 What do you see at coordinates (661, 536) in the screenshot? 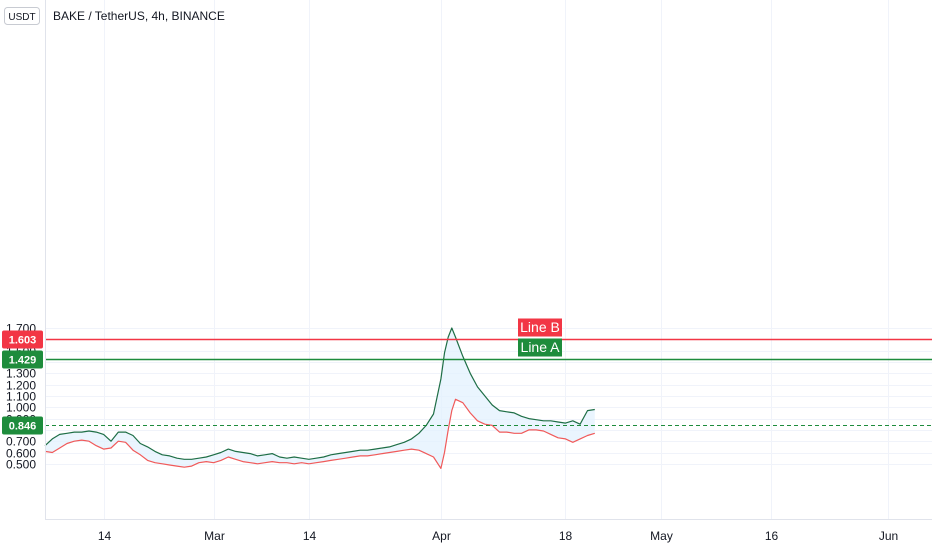
I see `x-tick-label: May` at bounding box center [661, 536].